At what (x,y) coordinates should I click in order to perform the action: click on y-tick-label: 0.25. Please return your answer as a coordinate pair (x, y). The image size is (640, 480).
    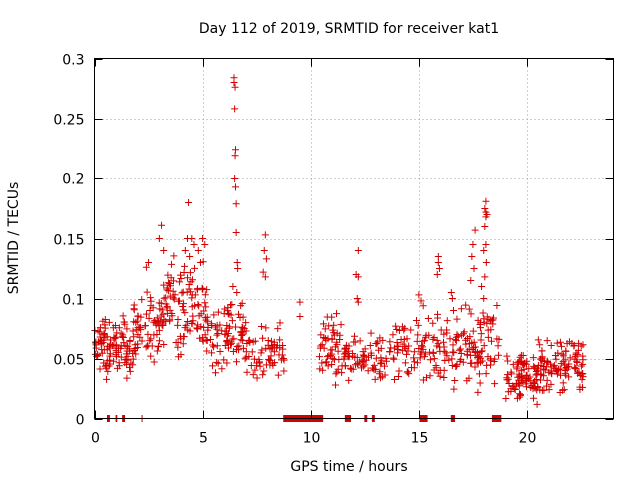
    Looking at the image, I should click on (68, 121).